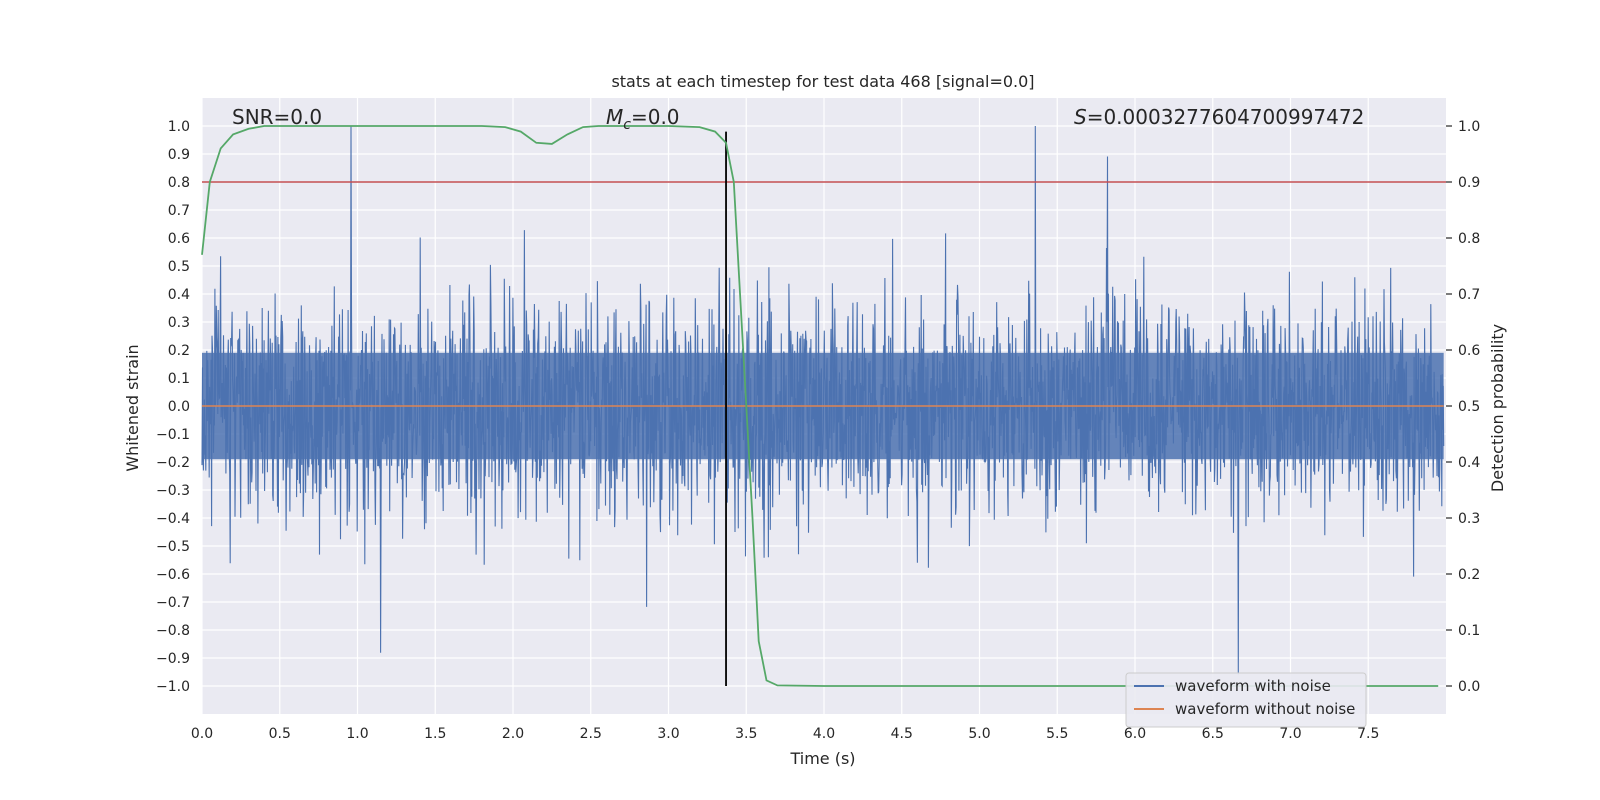 The height and width of the screenshot is (800, 1600). Describe the element at coordinates (1135, 734) in the screenshot. I see `x-tick-label: 6.0` at that location.